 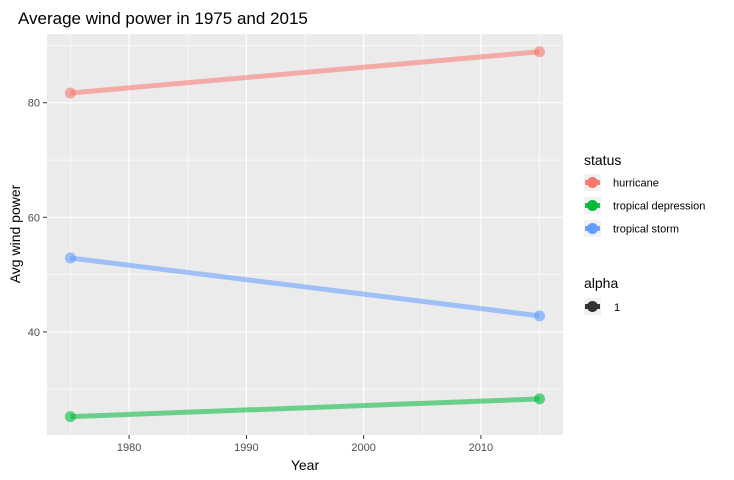 I want to click on legend-alpha-title: alpha, so click(x=601, y=283).